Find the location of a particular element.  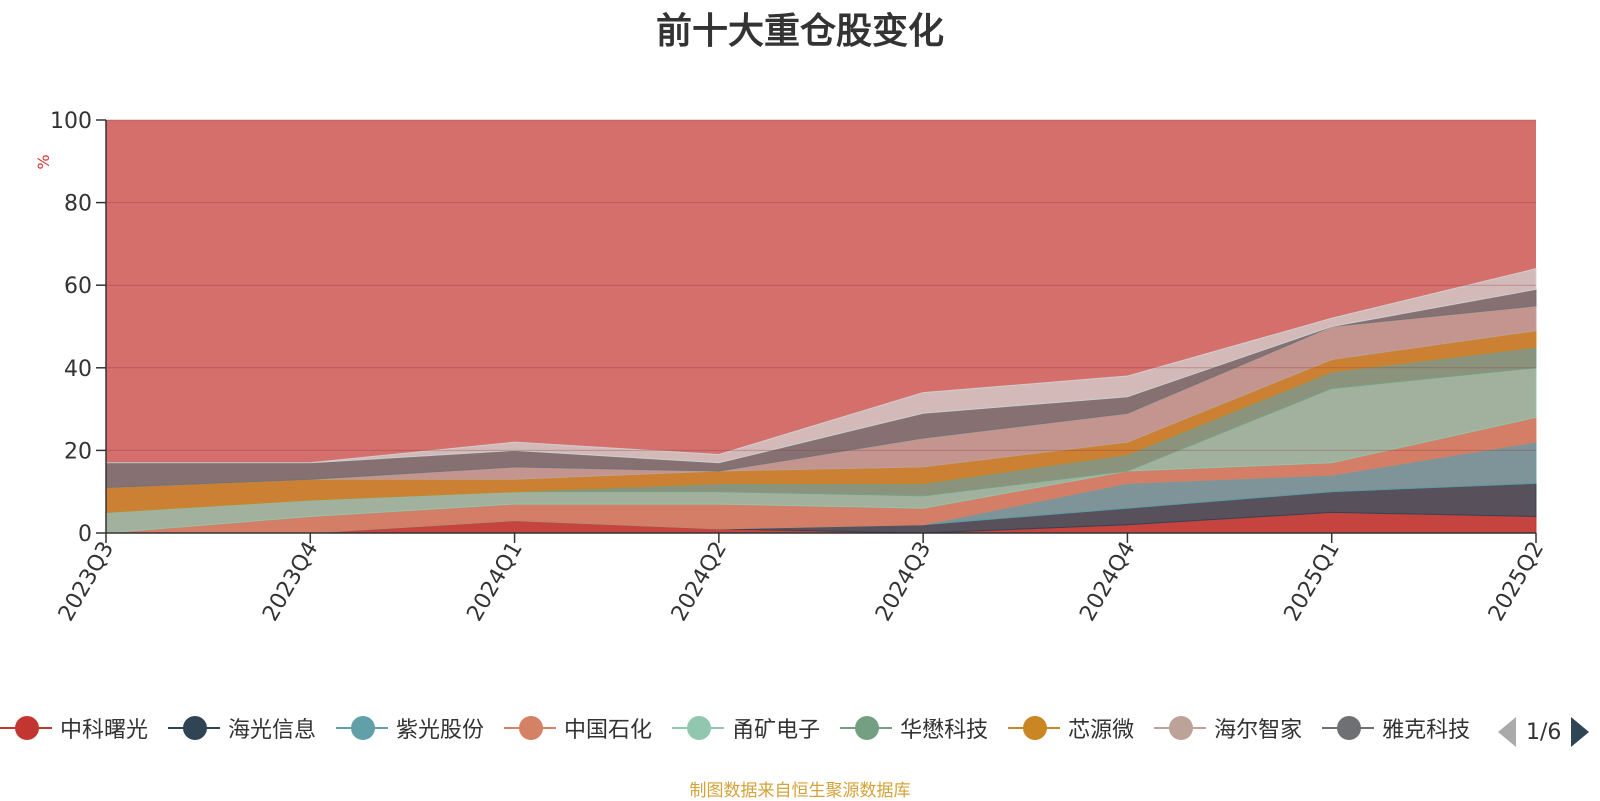

legend-page-indicator: 1/6 is located at coordinates (1544, 732).